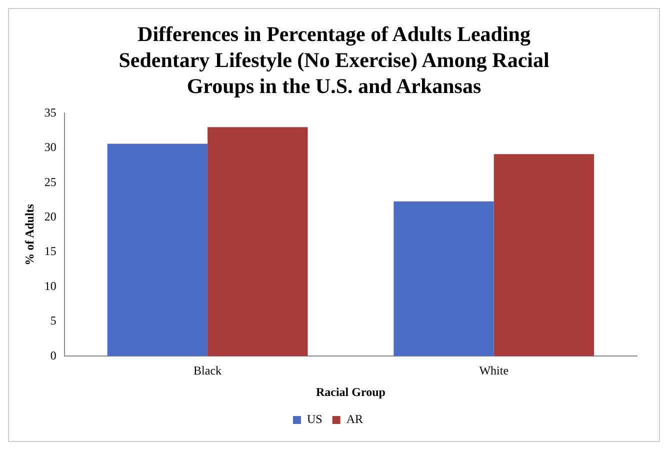  What do you see at coordinates (208, 371) in the screenshot?
I see `x-tick-label: Black` at bounding box center [208, 371].